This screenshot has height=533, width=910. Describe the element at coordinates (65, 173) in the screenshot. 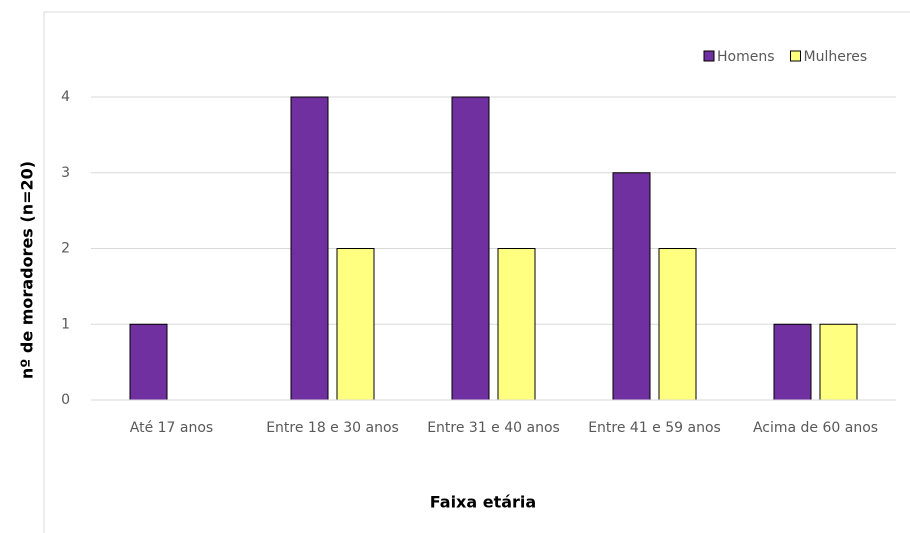

I see `y-tick-label: 3` at that location.